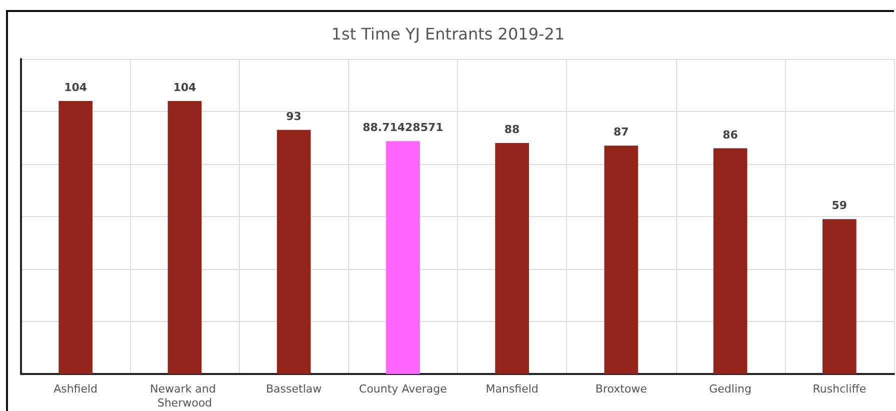 Image resolution: width=896 pixels, height=411 pixels. What do you see at coordinates (512, 389) in the screenshot?
I see `x-tick-label: Mansfield` at bounding box center [512, 389].